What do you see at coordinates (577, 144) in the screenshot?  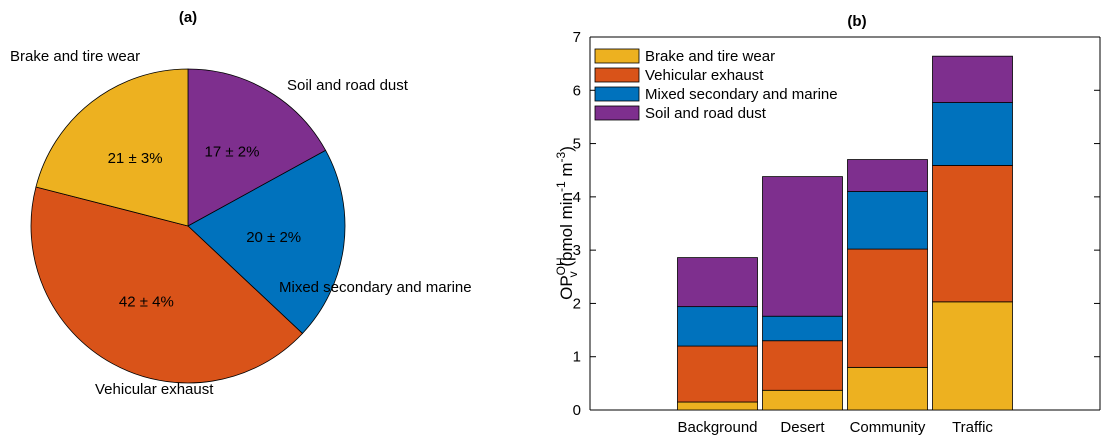 I see `y-tick-label: 5` at bounding box center [577, 144].